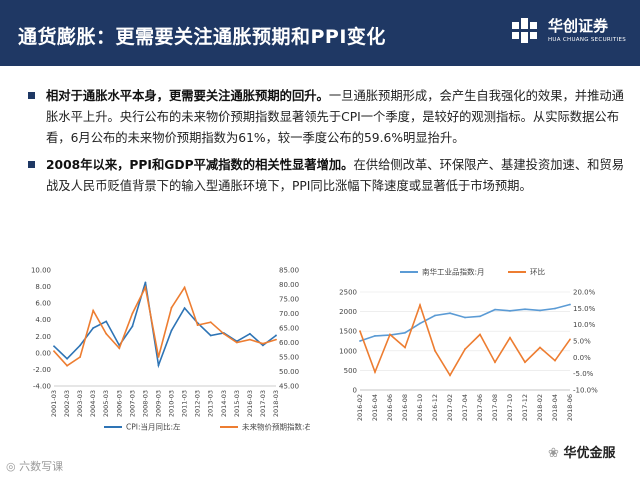 The image size is (640, 480). I want to click on x-tick-label: 2017-12, so click(525, 407).